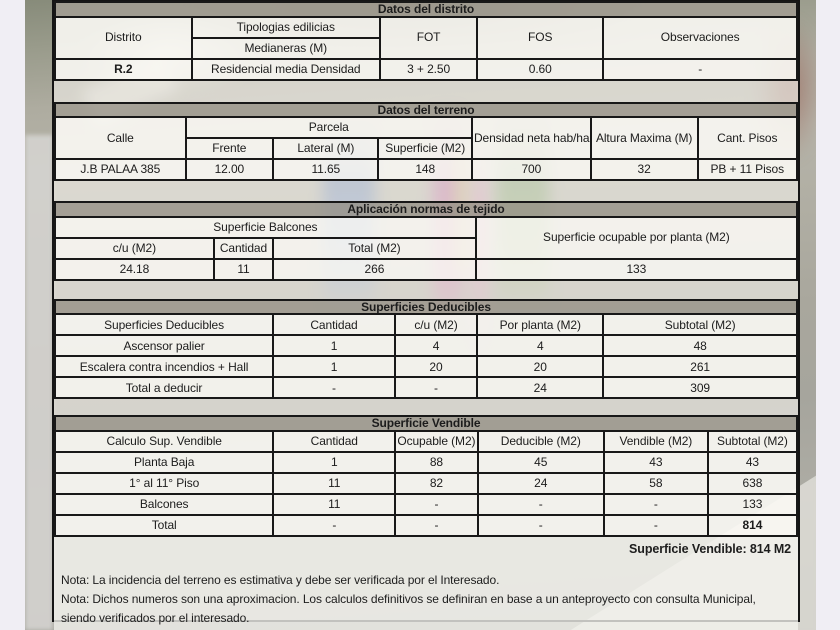 The image size is (840, 630). I want to click on header-cu: c/u (M2), so click(134, 248).